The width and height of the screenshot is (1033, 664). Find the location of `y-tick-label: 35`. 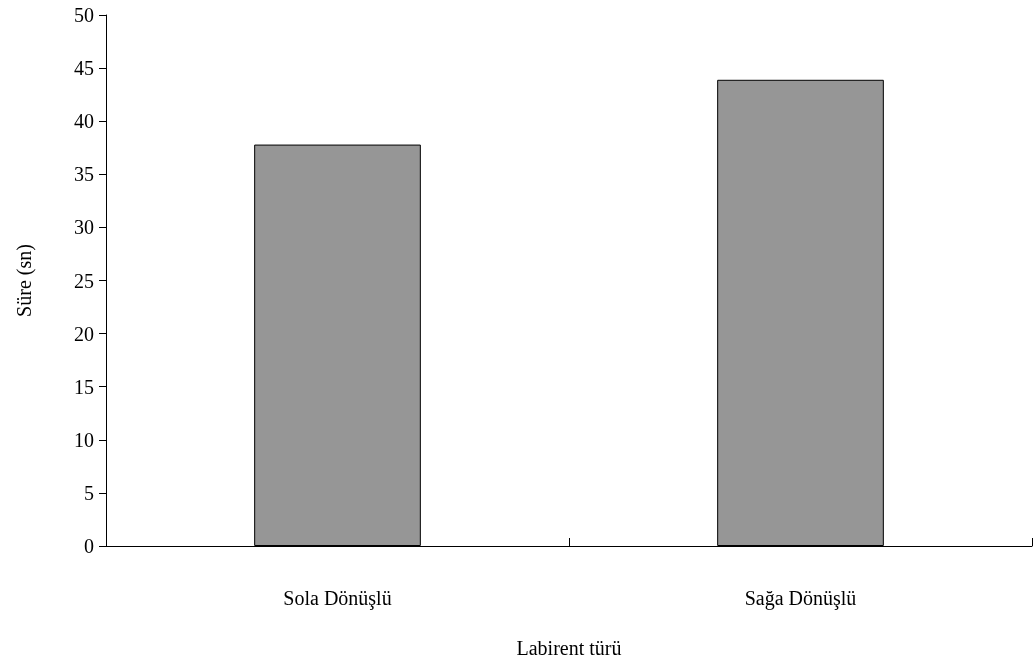

y-tick-label: 35 is located at coordinates (84, 174).